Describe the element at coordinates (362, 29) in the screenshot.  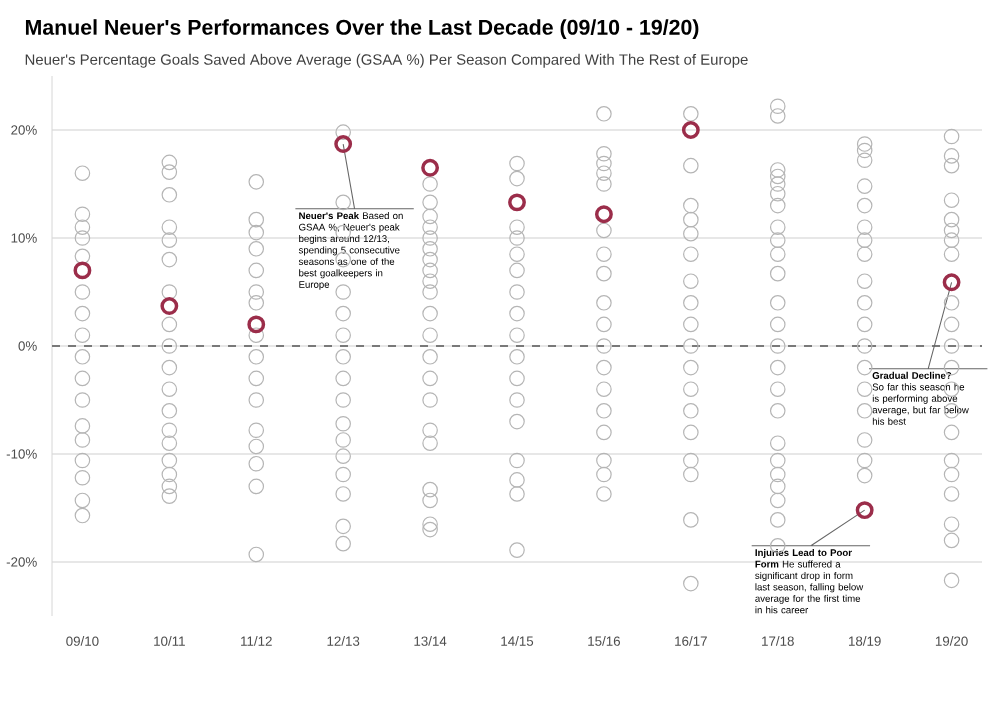
I see `chart-title: Manuel Neuer's Performances Over the Last Decade (09/10 - 19/20)` at that location.